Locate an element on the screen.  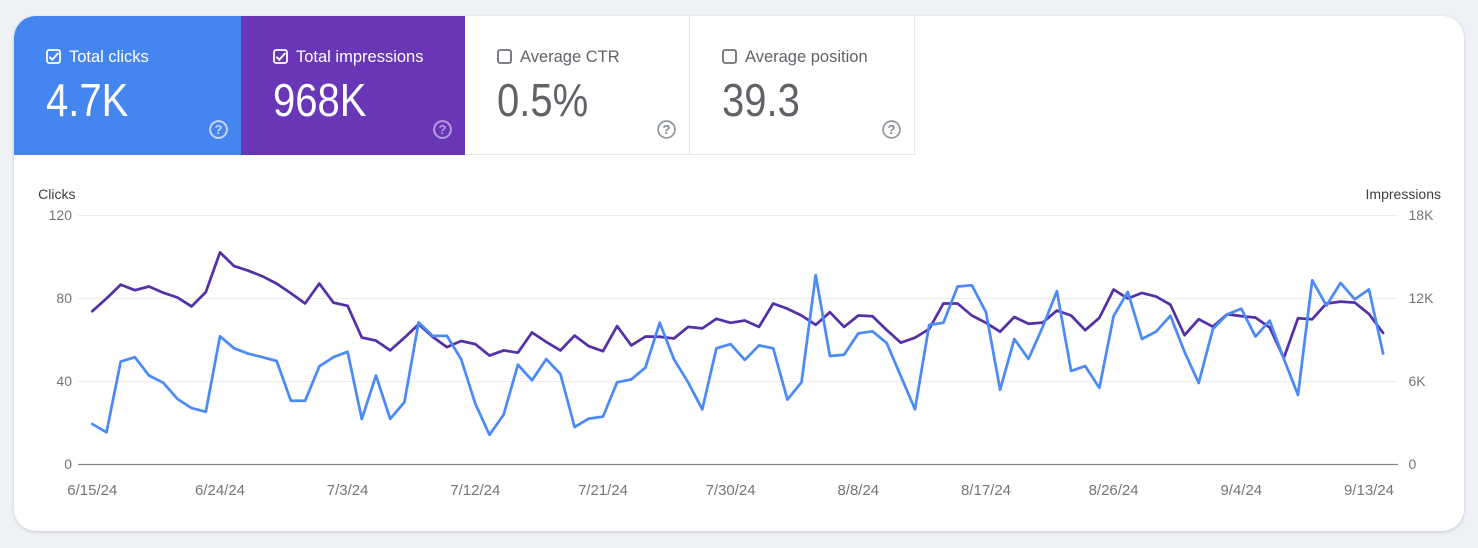
svg-text: 9/4/24 is located at coordinates (1241, 490).